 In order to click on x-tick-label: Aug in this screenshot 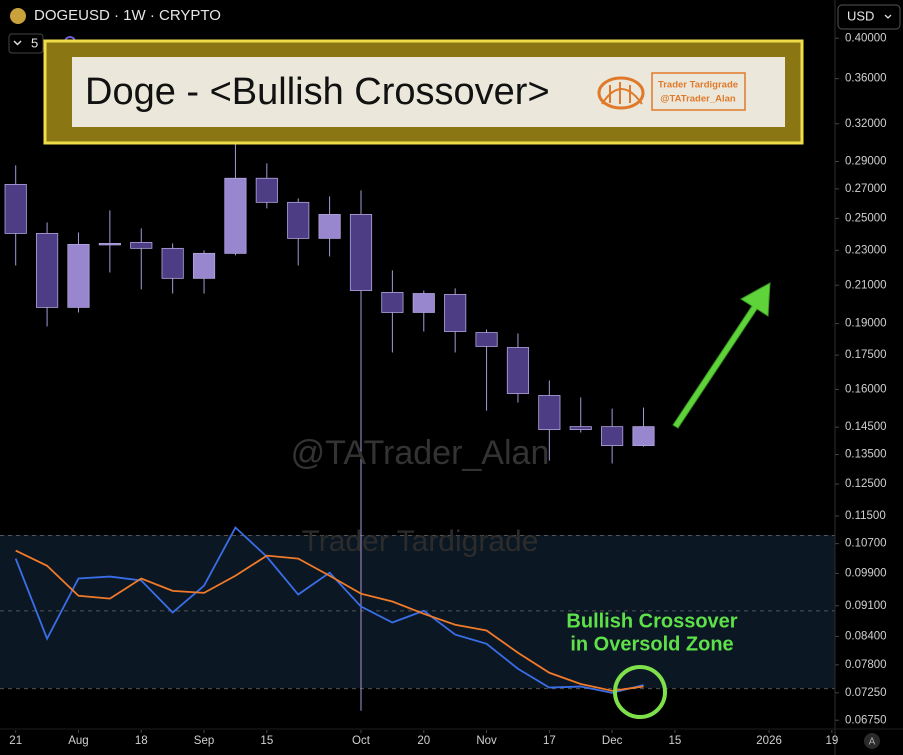, I will do `click(78, 741)`.